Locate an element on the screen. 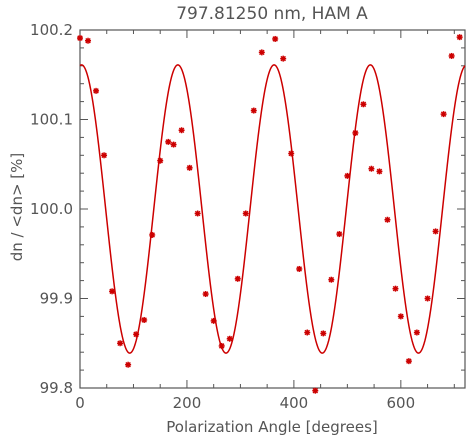  x-tick-label: 400 is located at coordinates (294, 403).